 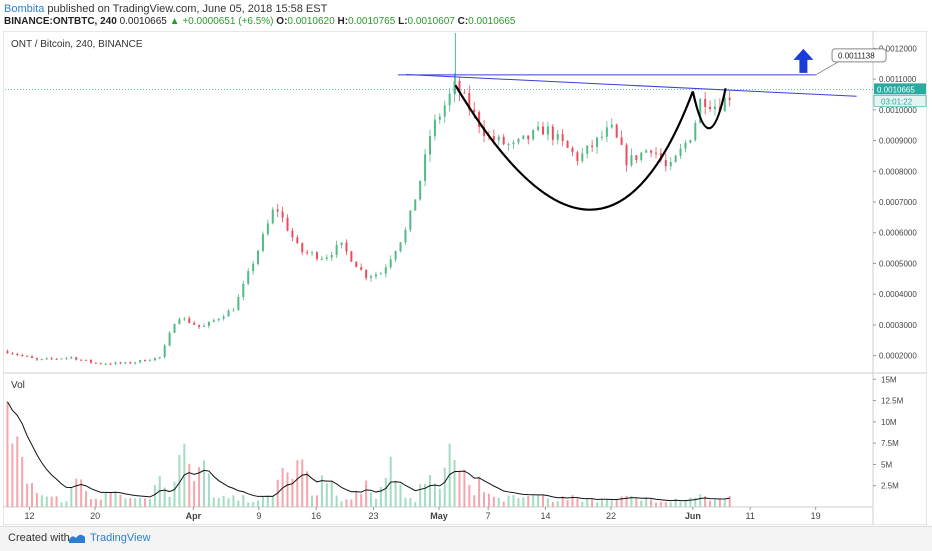 What do you see at coordinates (39, 538) in the screenshot?
I see `created-with-text: Created with` at bounding box center [39, 538].